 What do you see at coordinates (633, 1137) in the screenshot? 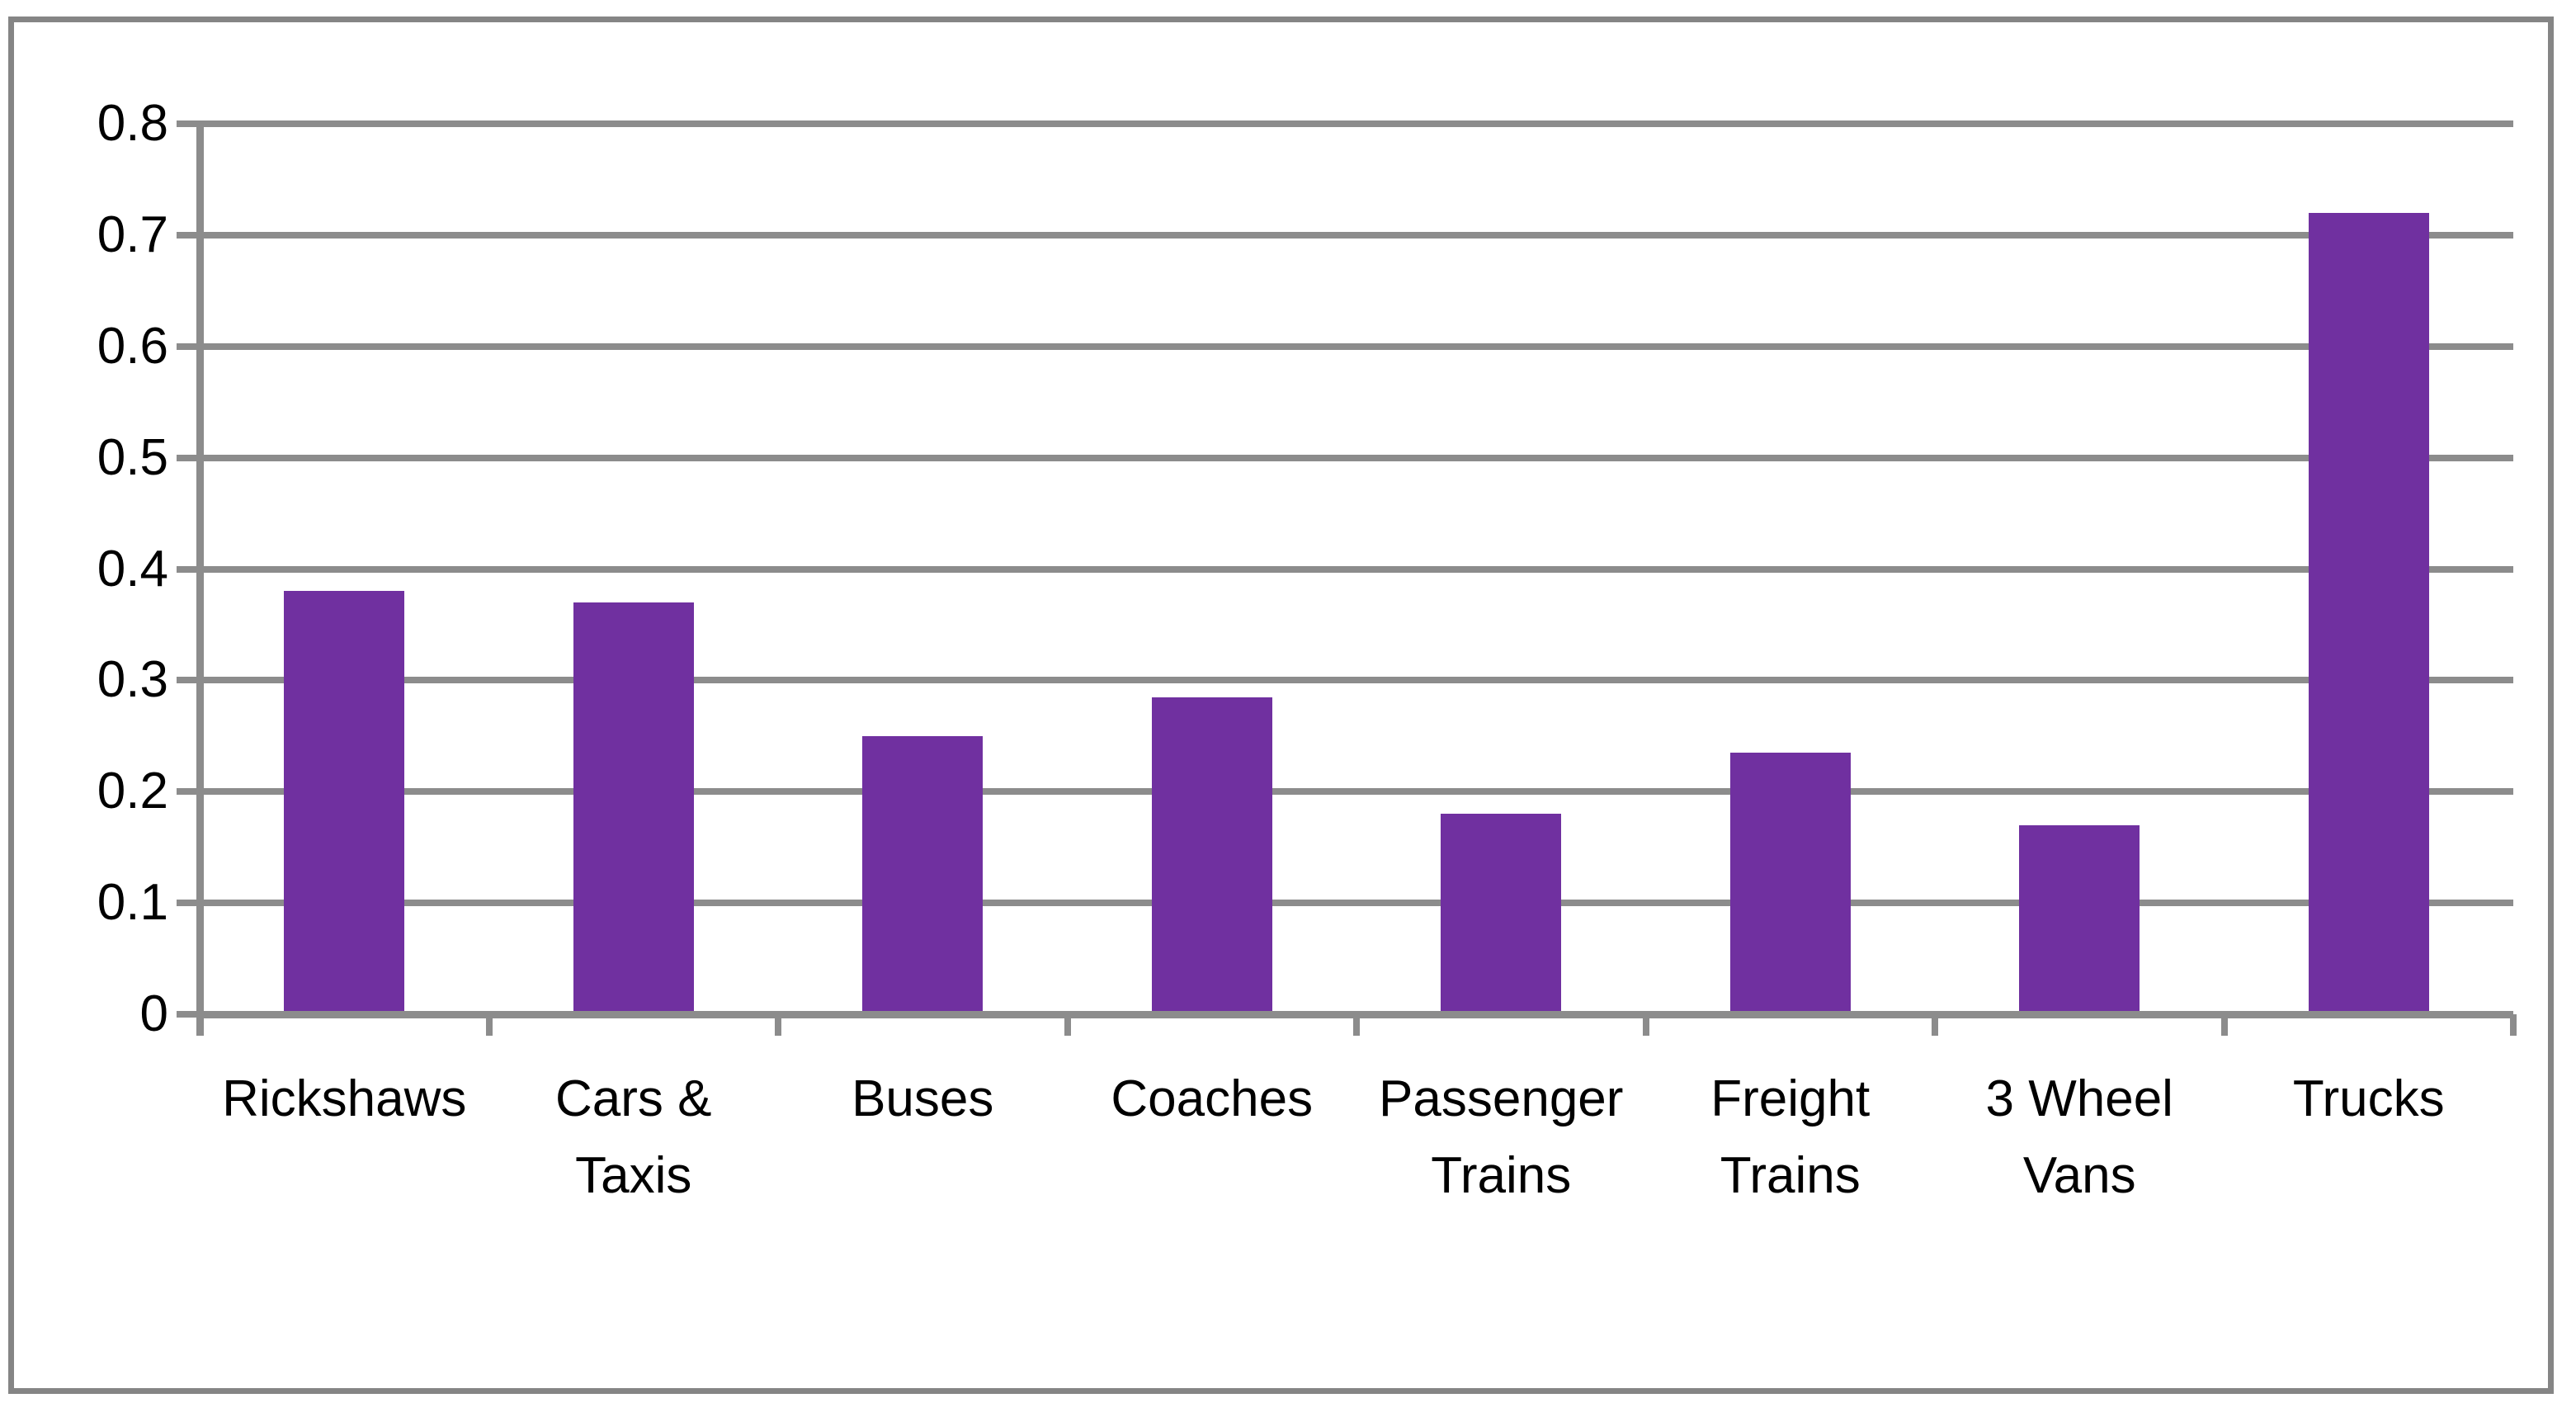
I see `x-axis-label-cars-taxis: Cars & Taxis` at bounding box center [633, 1137].